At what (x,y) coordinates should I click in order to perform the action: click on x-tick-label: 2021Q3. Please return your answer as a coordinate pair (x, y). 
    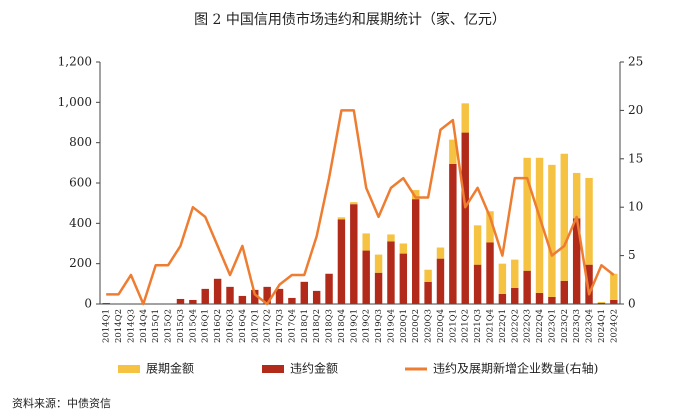
    Looking at the image, I should click on (478, 326).